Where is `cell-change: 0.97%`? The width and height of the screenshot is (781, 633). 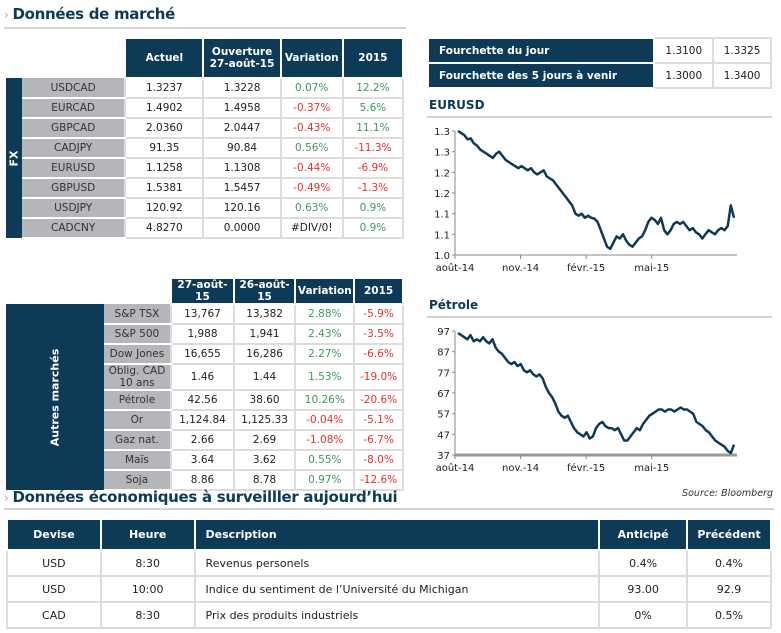
cell-change: 0.97% is located at coordinates (325, 480).